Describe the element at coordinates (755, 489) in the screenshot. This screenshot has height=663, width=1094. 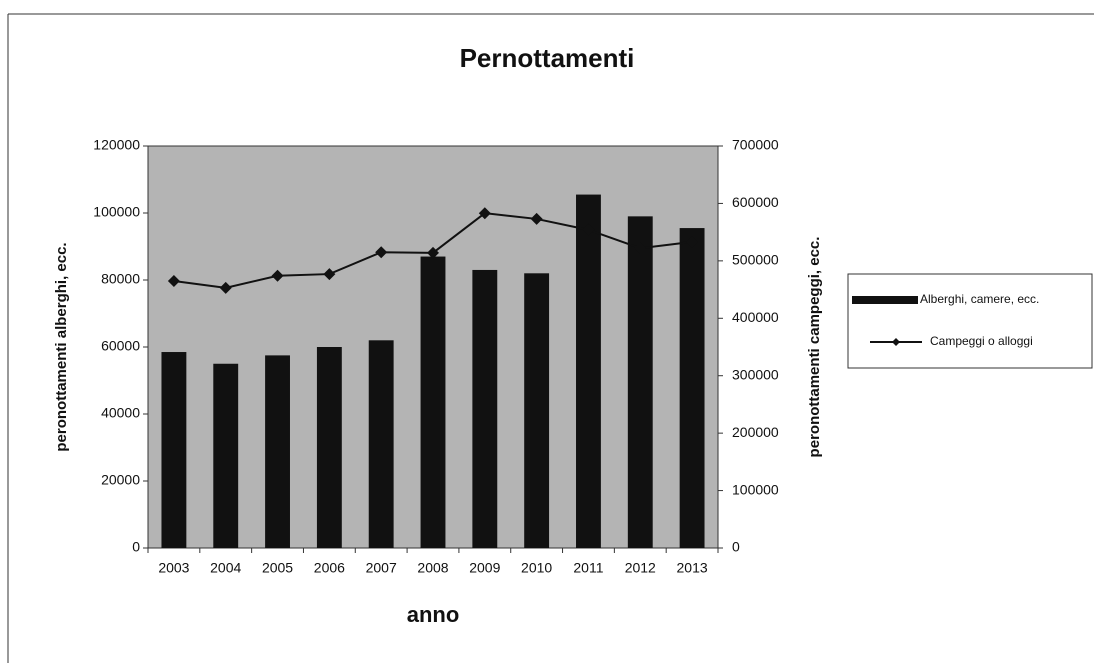
I see `y2-tick-label: 100000` at that location.